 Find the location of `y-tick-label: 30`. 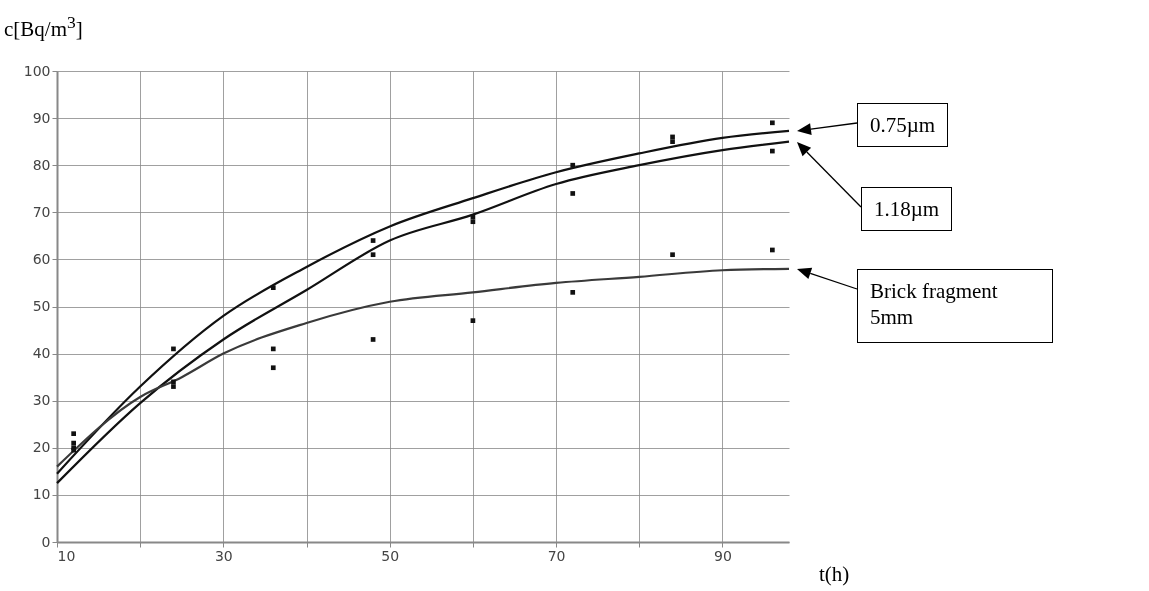

y-tick-label: 30 is located at coordinates (41, 400).